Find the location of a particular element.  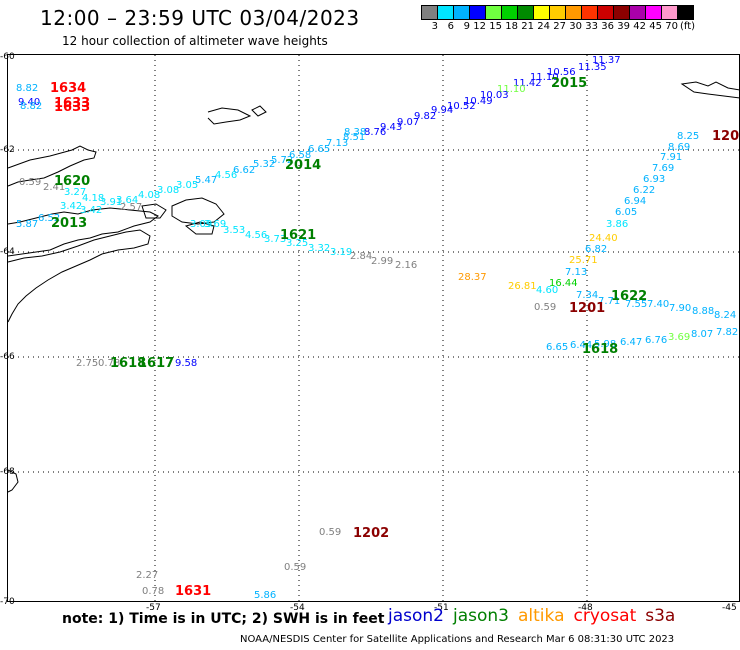

pass-time-label: 2013 is located at coordinates (69, 223).